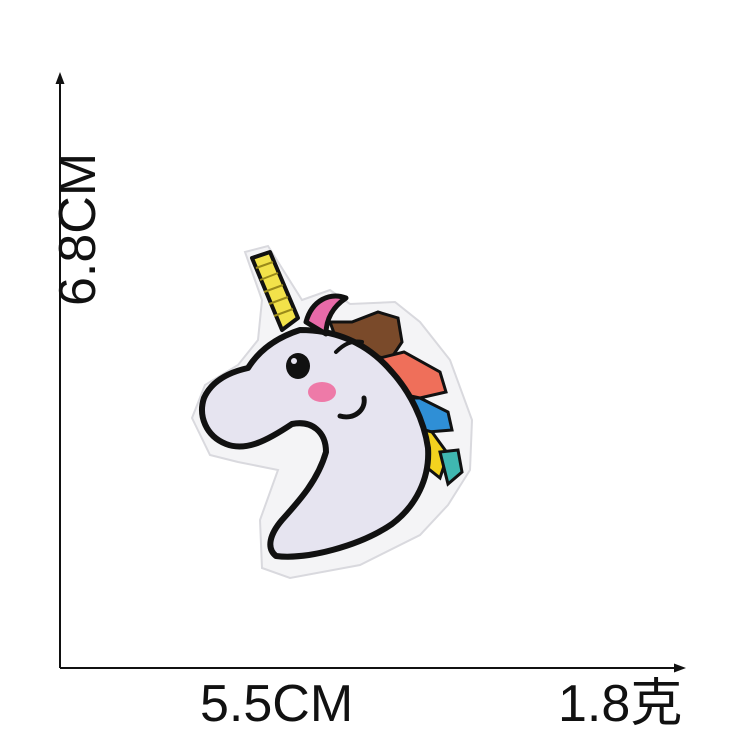 The image size is (750, 750). Describe the element at coordinates (78, 229) in the screenshot. I see `height-dimension-label: 6.8CM` at that location.